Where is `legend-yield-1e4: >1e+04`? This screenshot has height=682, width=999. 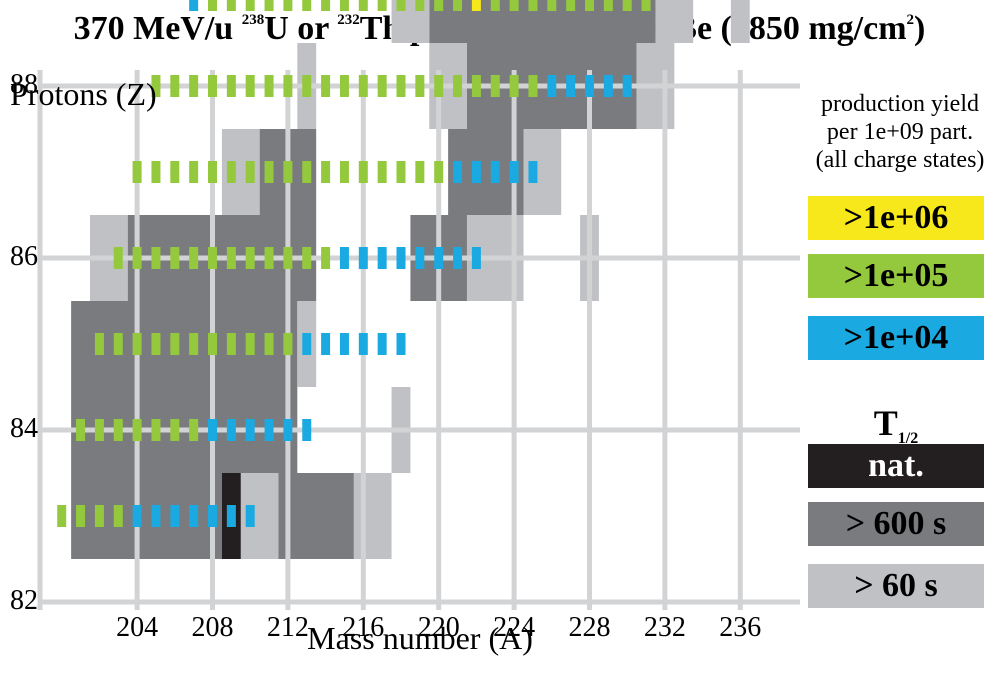 legend-yield-1e4: >1e+04 is located at coordinates (896, 338).